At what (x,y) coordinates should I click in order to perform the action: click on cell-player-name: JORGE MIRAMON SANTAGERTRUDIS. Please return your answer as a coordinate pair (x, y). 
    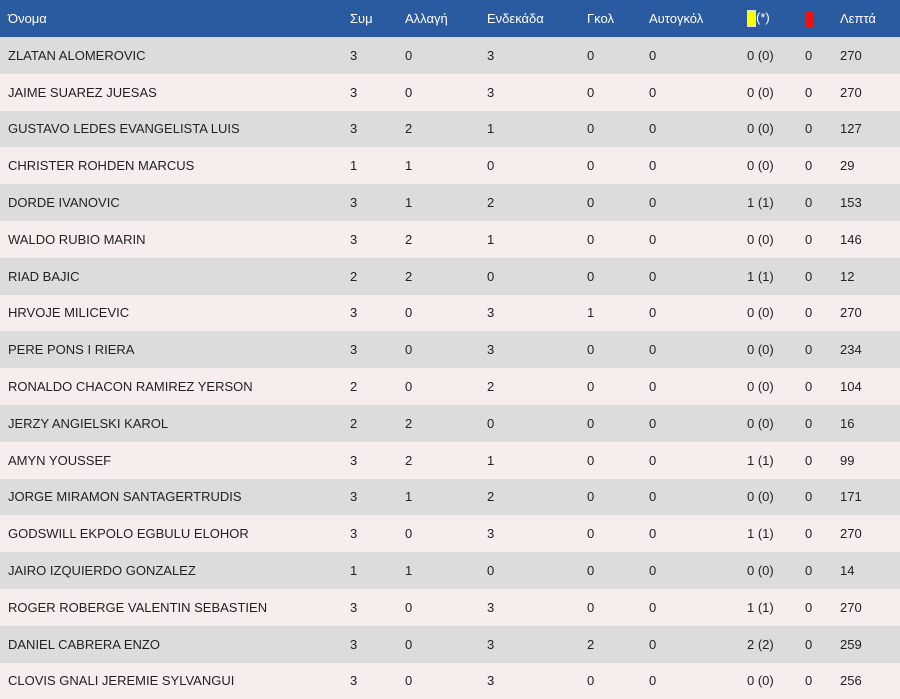
    Looking at the image, I should click on (125, 497).